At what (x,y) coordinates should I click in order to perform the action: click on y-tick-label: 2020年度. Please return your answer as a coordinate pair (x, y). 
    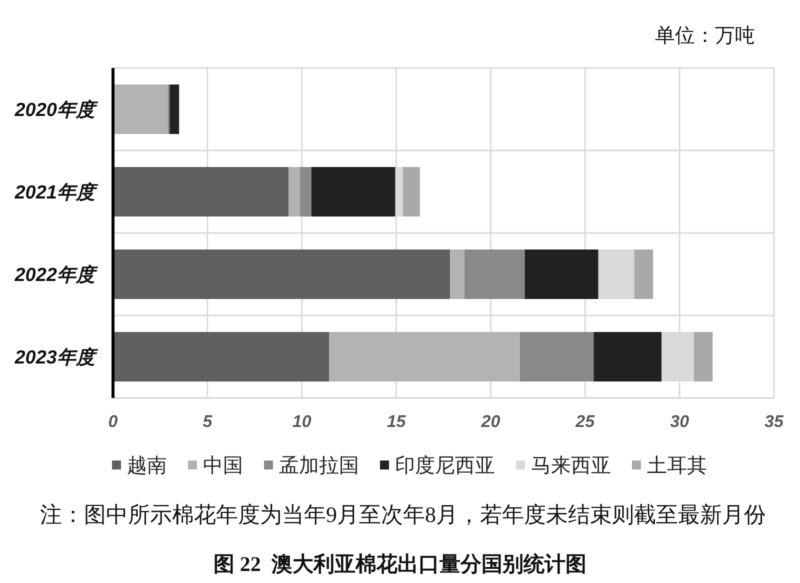
    Looking at the image, I should click on (56, 109).